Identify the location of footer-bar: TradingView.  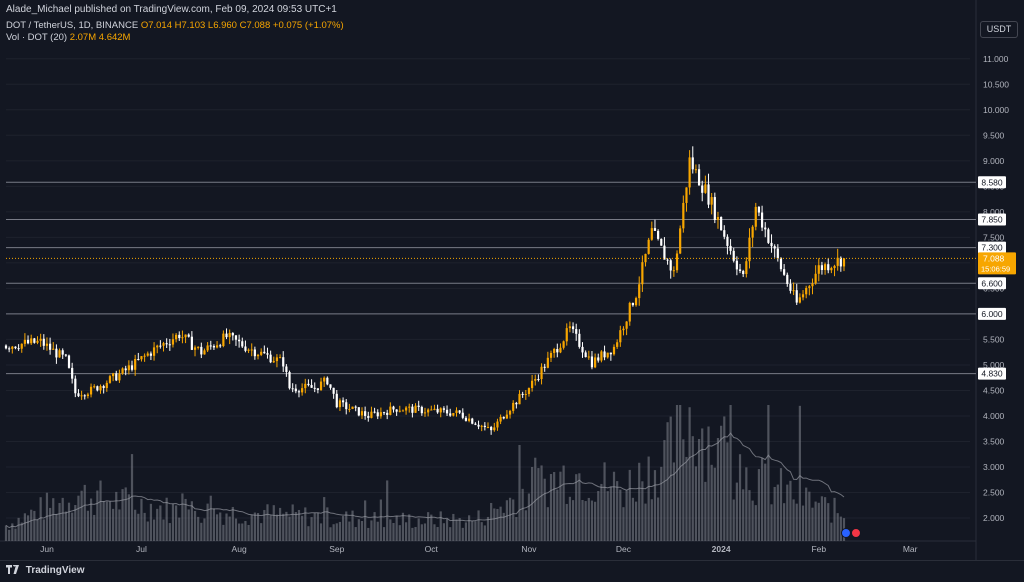
(512, 571).